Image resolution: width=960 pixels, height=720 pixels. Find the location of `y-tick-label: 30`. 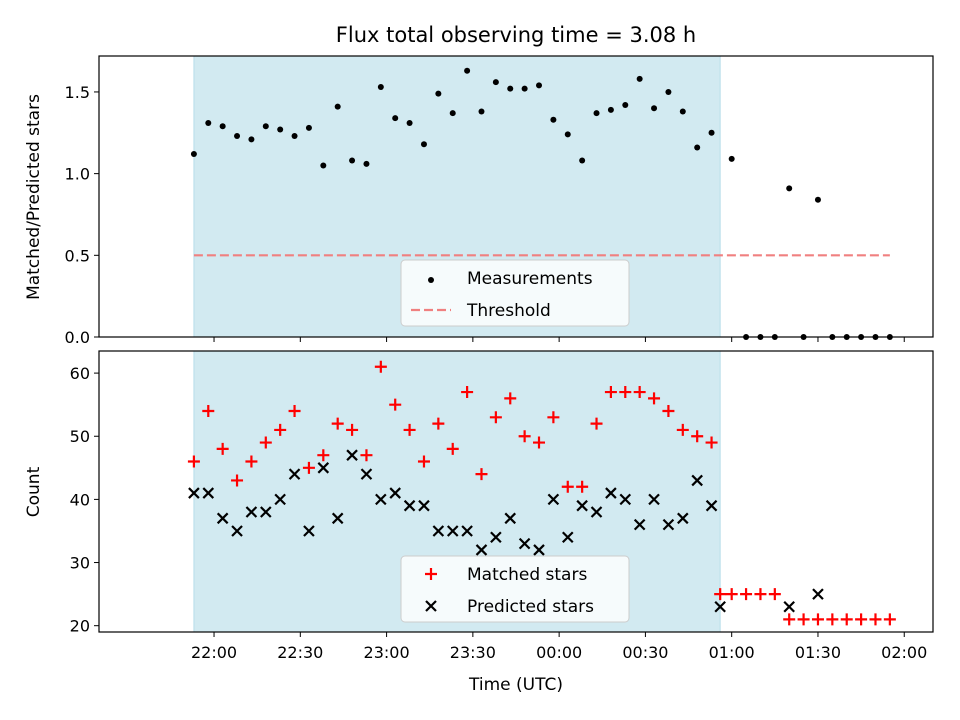

y-tick-label: 30 is located at coordinates (80, 563).